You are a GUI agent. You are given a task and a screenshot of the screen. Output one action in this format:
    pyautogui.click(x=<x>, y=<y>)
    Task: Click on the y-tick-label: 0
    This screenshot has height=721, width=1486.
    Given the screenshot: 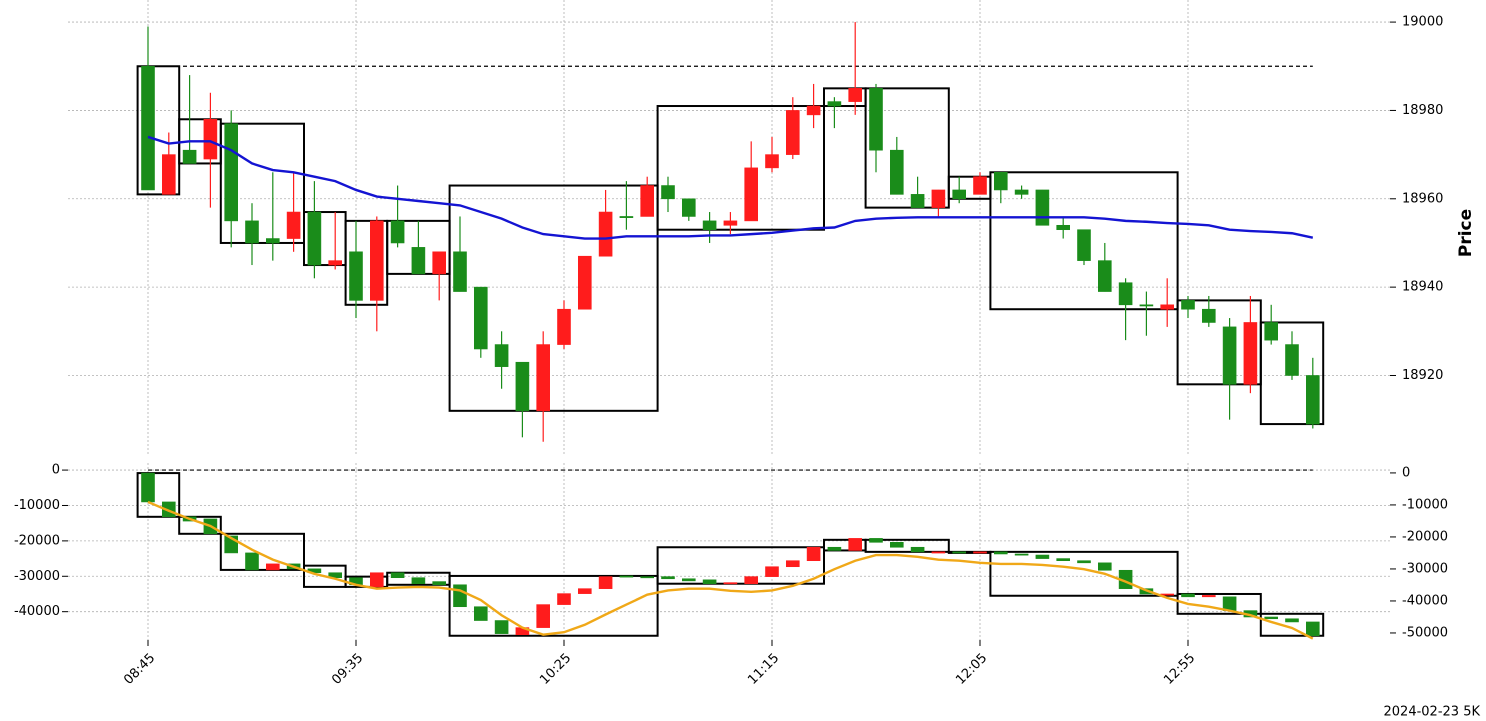 What is the action you would take?
    pyautogui.click(x=56, y=470)
    